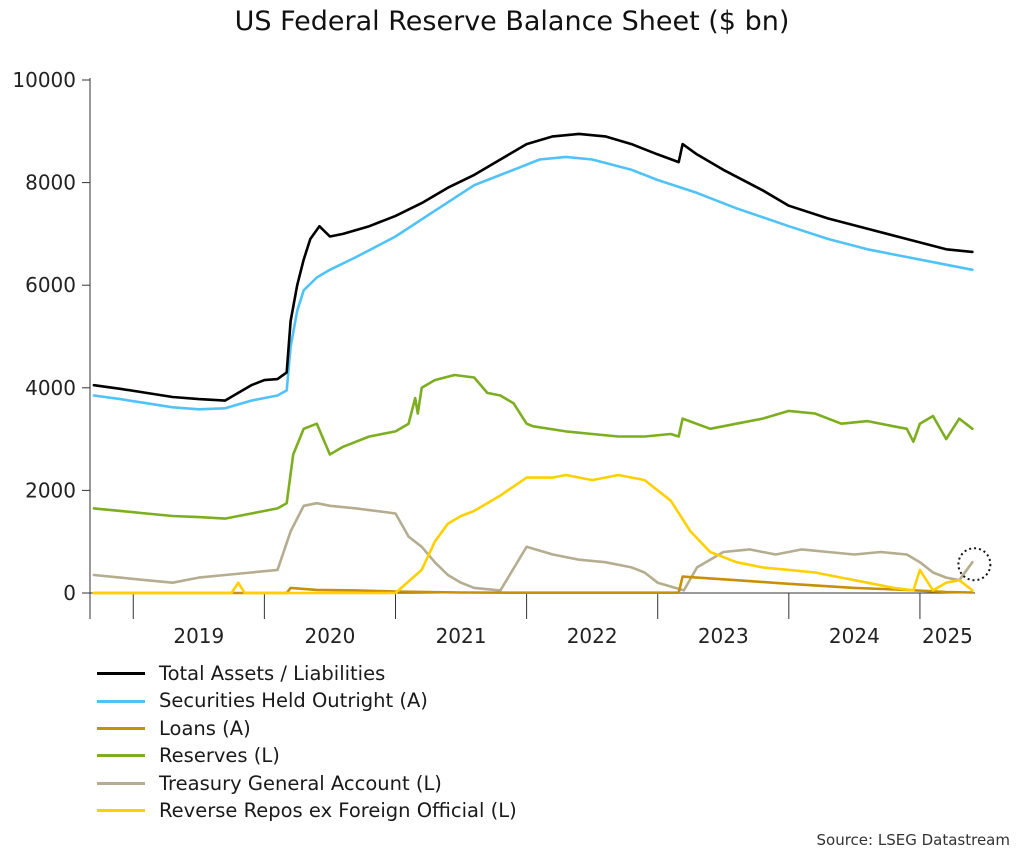 This screenshot has width=1024, height=857. Describe the element at coordinates (533, 446) in the screenshot. I see `series-line-reserves-l` at that location.